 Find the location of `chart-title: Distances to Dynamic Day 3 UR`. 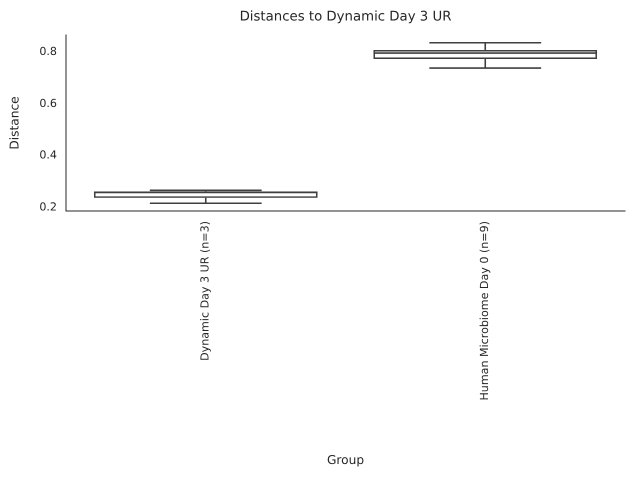

chart-title: Distances to Dynamic Day 3 UR is located at coordinates (346, 16).